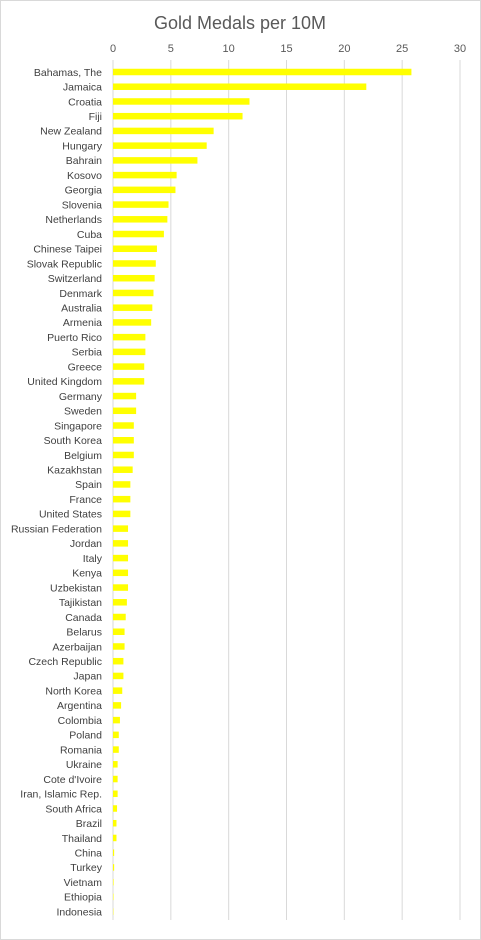  I want to click on x-tick-label: 10, so click(229, 49).